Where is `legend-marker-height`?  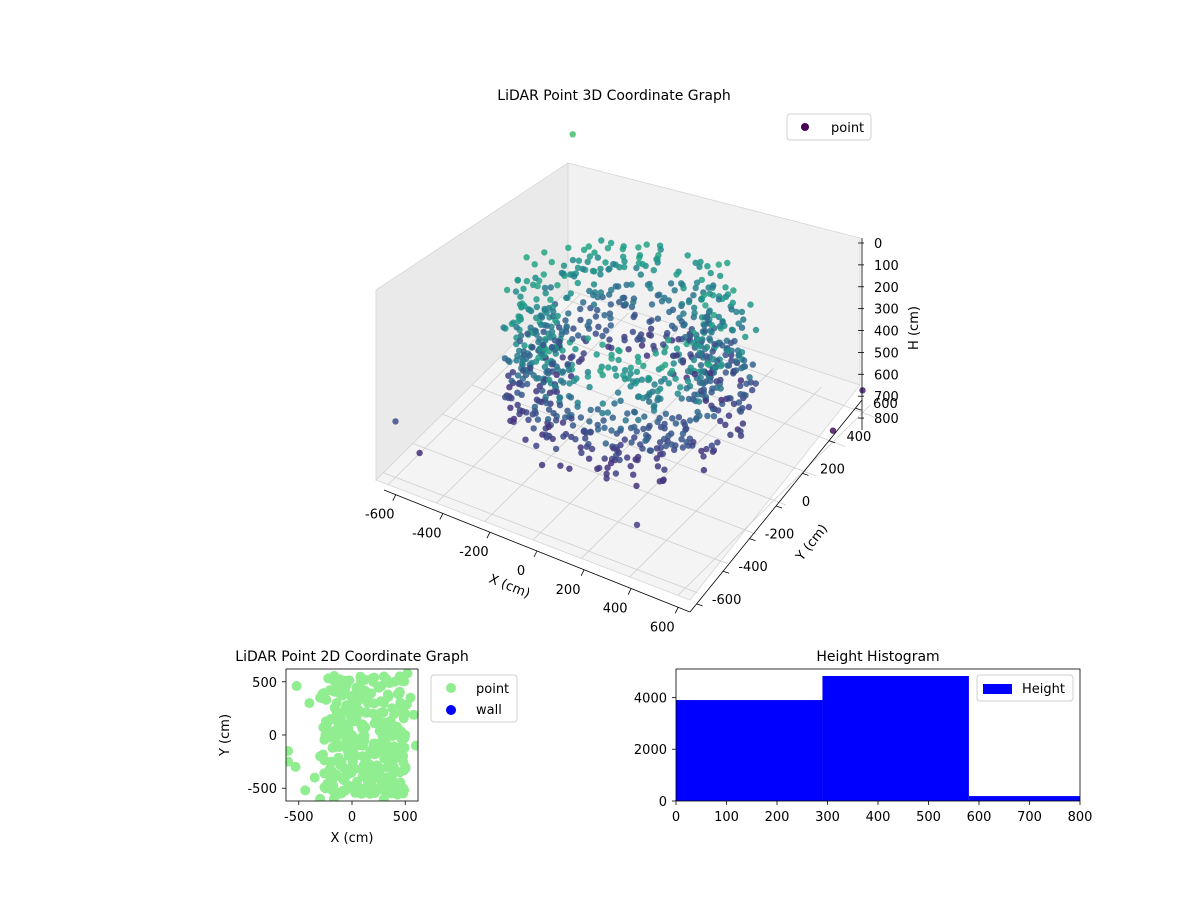
legend-marker-height is located at coordinates (997, 689).